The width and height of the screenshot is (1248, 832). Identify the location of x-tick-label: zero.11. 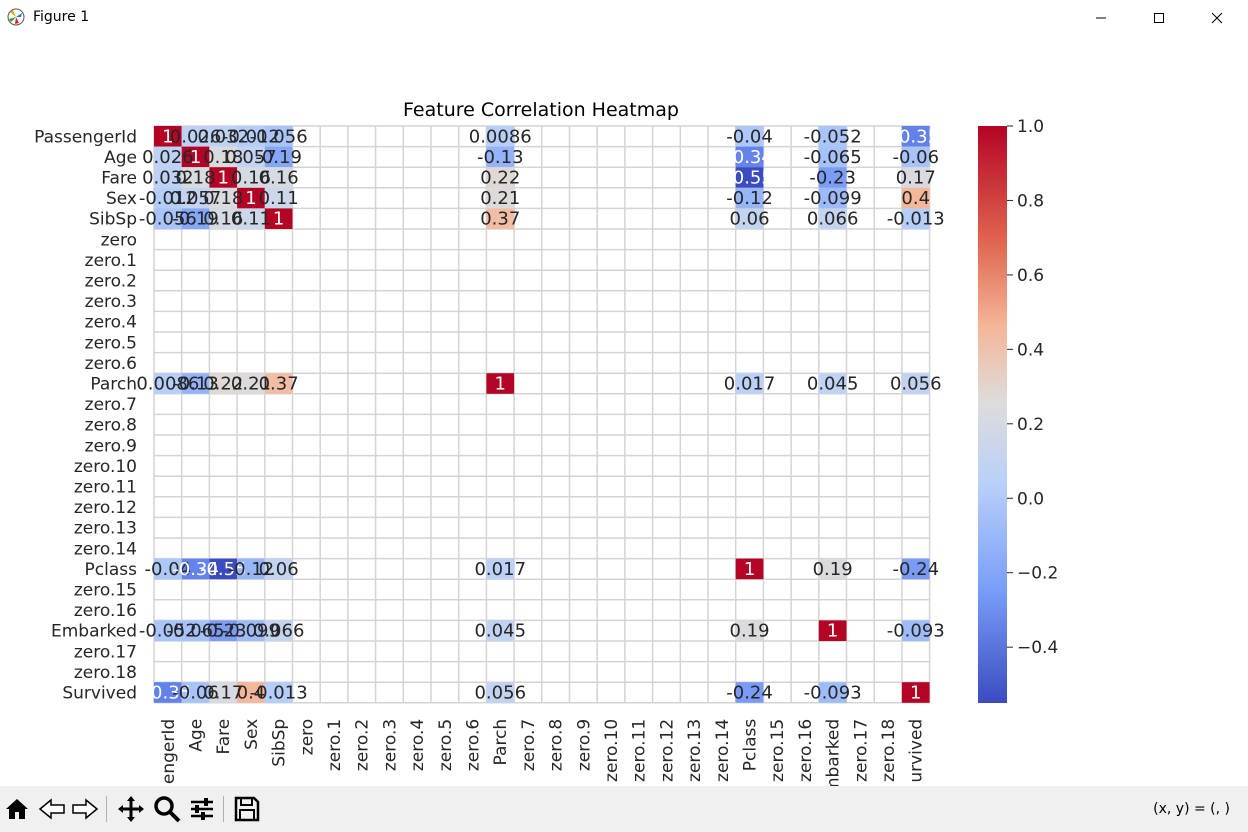
(640, 750).